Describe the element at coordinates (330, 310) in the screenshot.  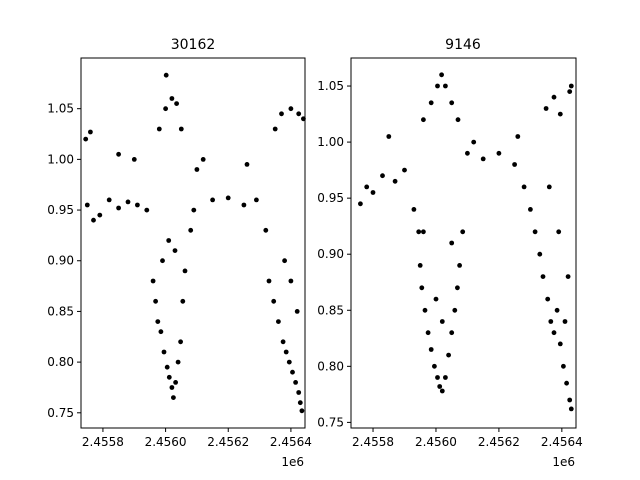
I see `y-tick-label: 0.85` at that location.